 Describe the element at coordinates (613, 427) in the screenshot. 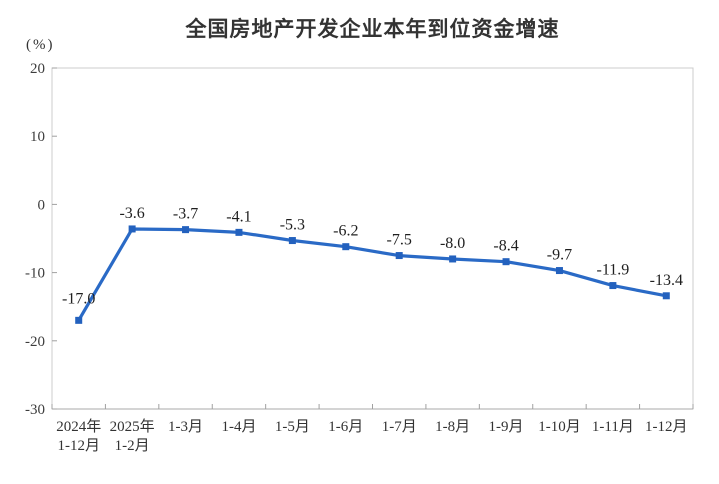

I see `x-axis-category-label: 1-11月` at that location.